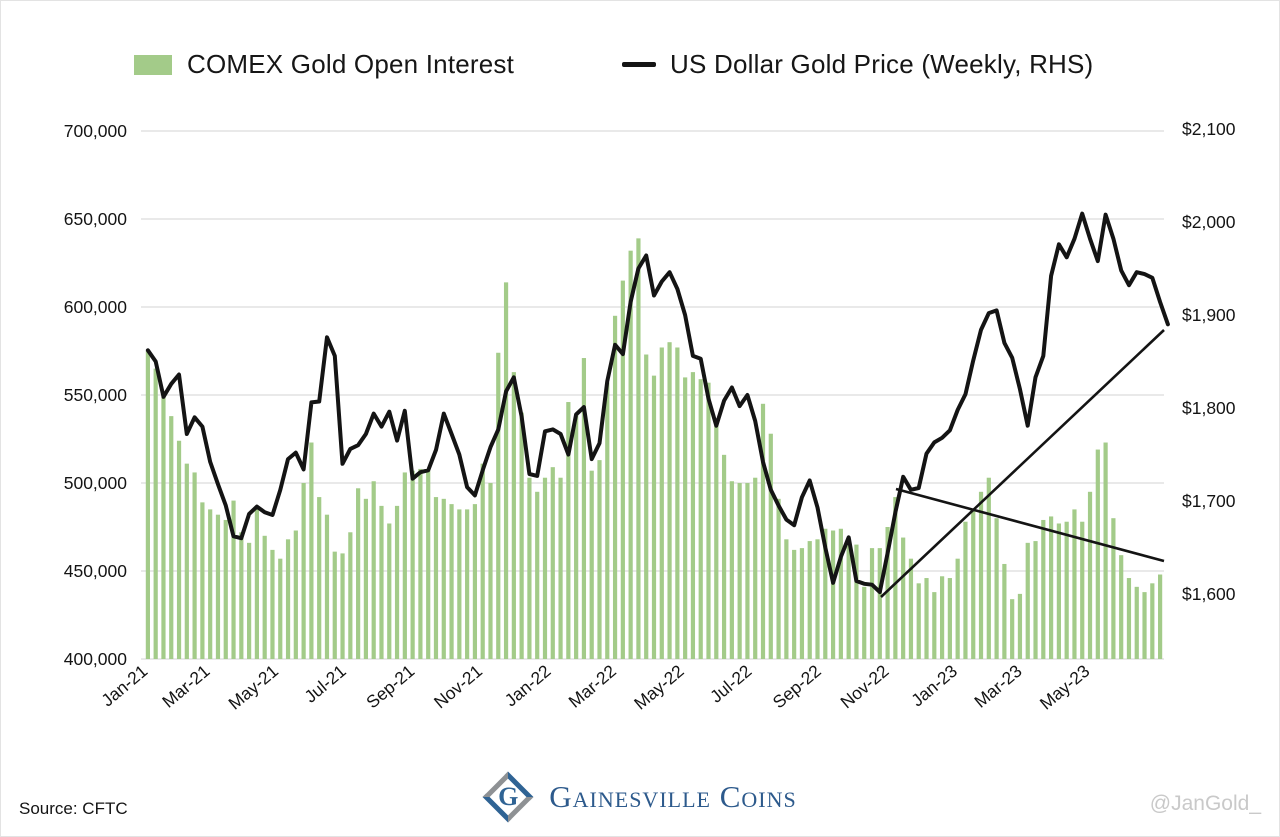  What do you see at coordinates (96, 131) in the screenshot?
I see `left-axis-tick: 700,000` at bounding box center [96, 131].